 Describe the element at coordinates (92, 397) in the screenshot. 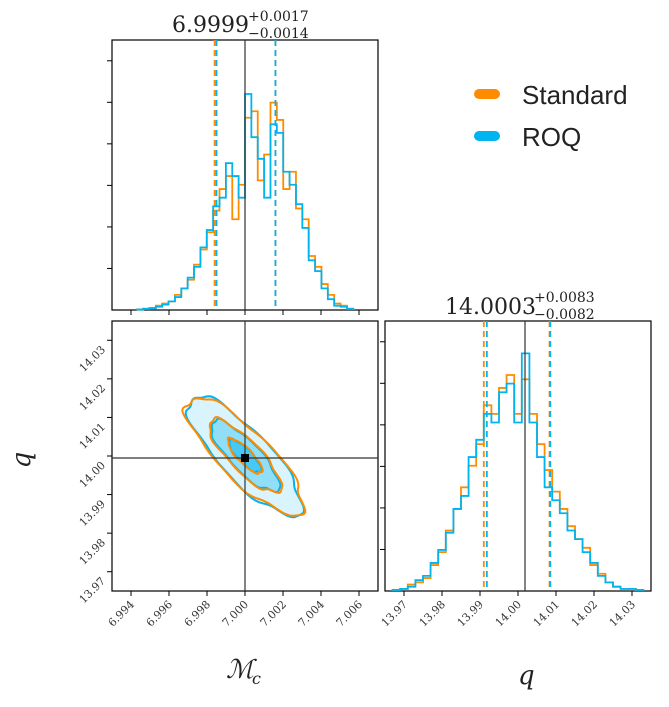

I see `contour-ytick-label-5: 14.02` at that location.